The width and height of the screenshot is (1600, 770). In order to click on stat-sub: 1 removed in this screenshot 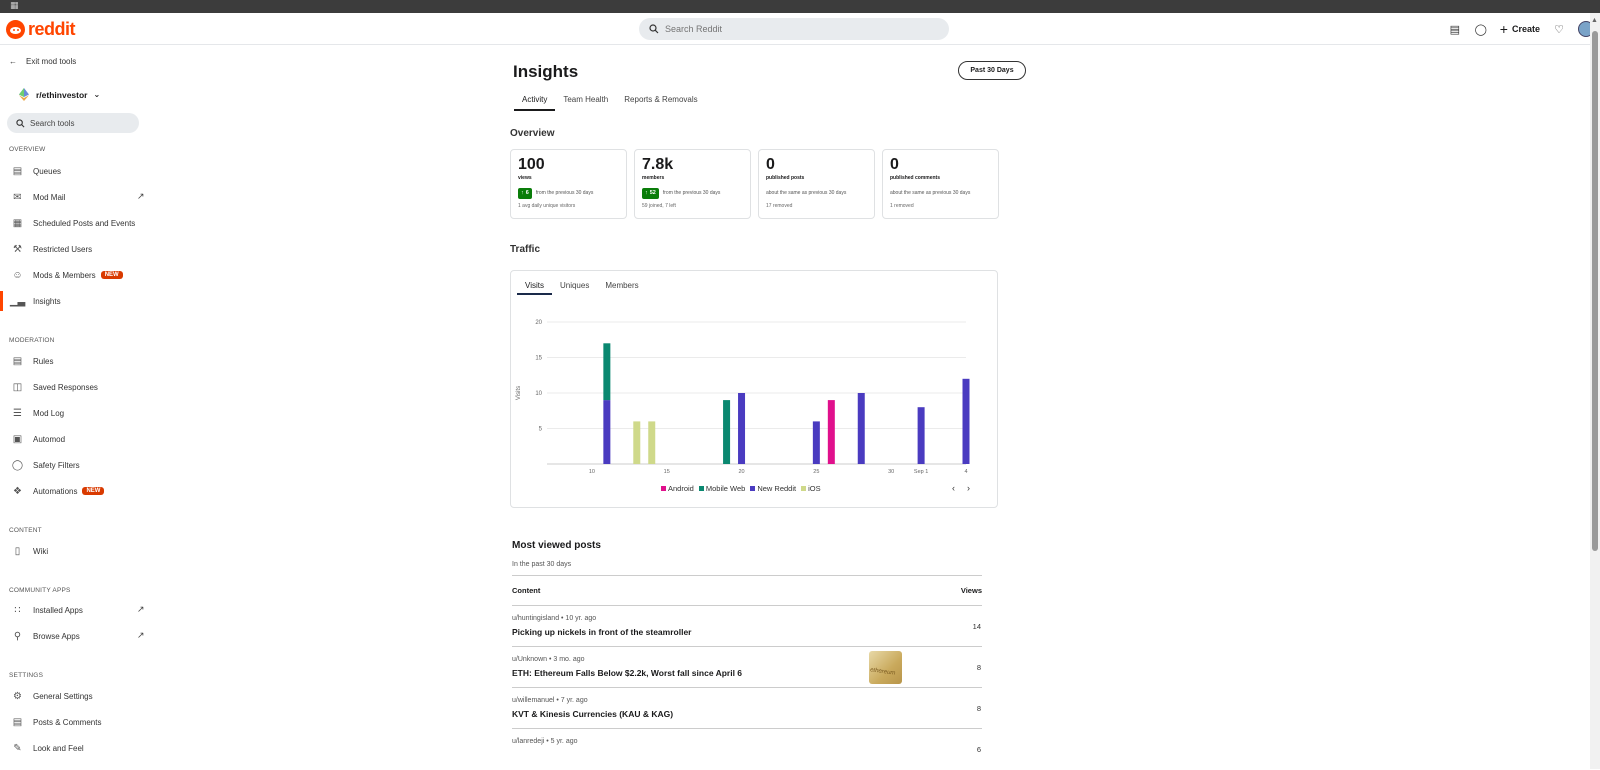, I will do `click(902, 206)`.